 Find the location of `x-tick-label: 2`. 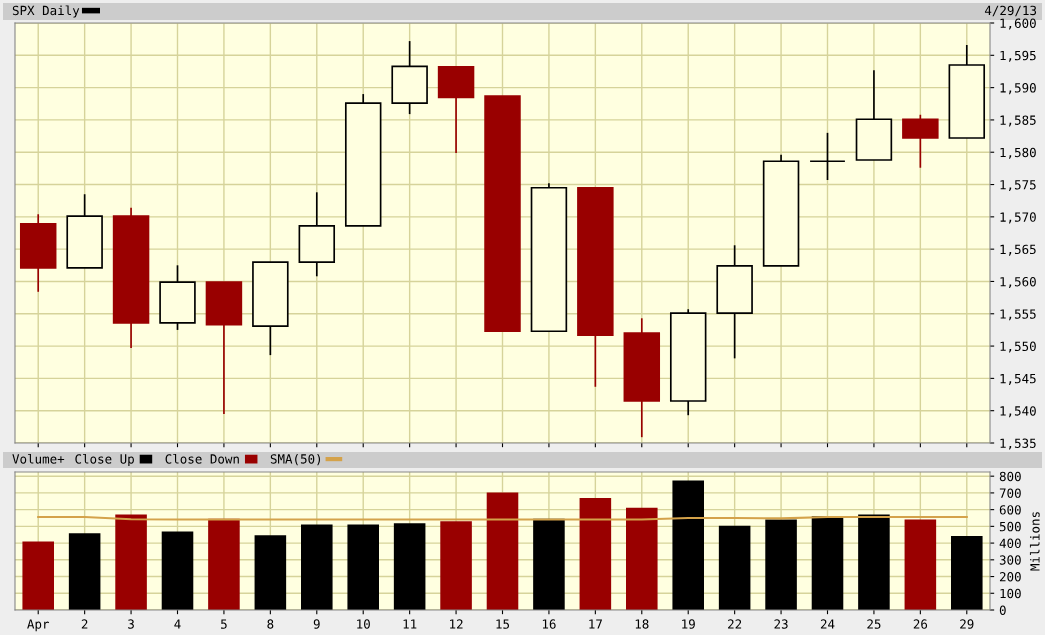

x-tick-label: 2 is located at coordinates (84, 624).